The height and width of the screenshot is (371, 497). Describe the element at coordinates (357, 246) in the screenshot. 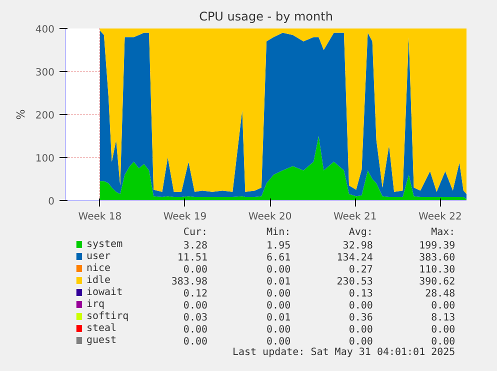

I see `text: 32.98` at that location.